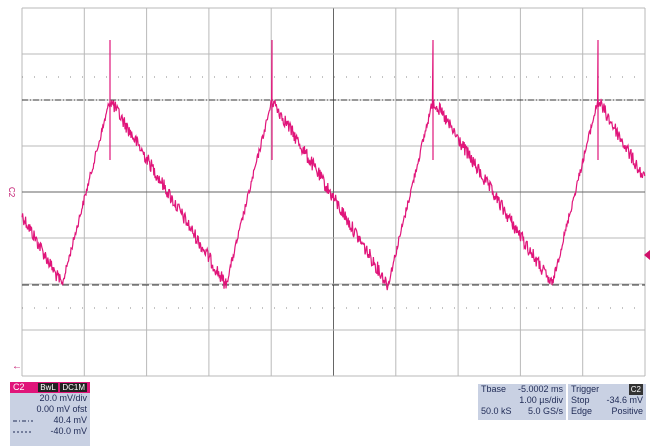 Image resolution: width=650 pixels, height=446 pixels. Describe the element at coordinates (19, 387) in the screenshot. I see `channel-label: C2` at that location.